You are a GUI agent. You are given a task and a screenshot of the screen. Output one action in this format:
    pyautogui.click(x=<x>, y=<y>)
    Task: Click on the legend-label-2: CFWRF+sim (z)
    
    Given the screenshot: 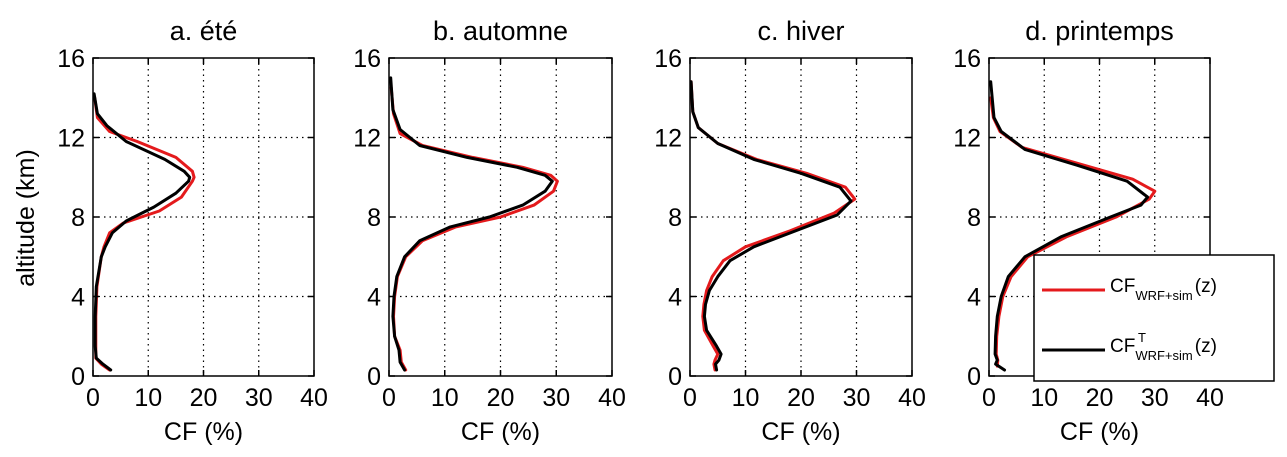 What is the action you would take?
    pyautogui.click(x=1163, y=349)
    